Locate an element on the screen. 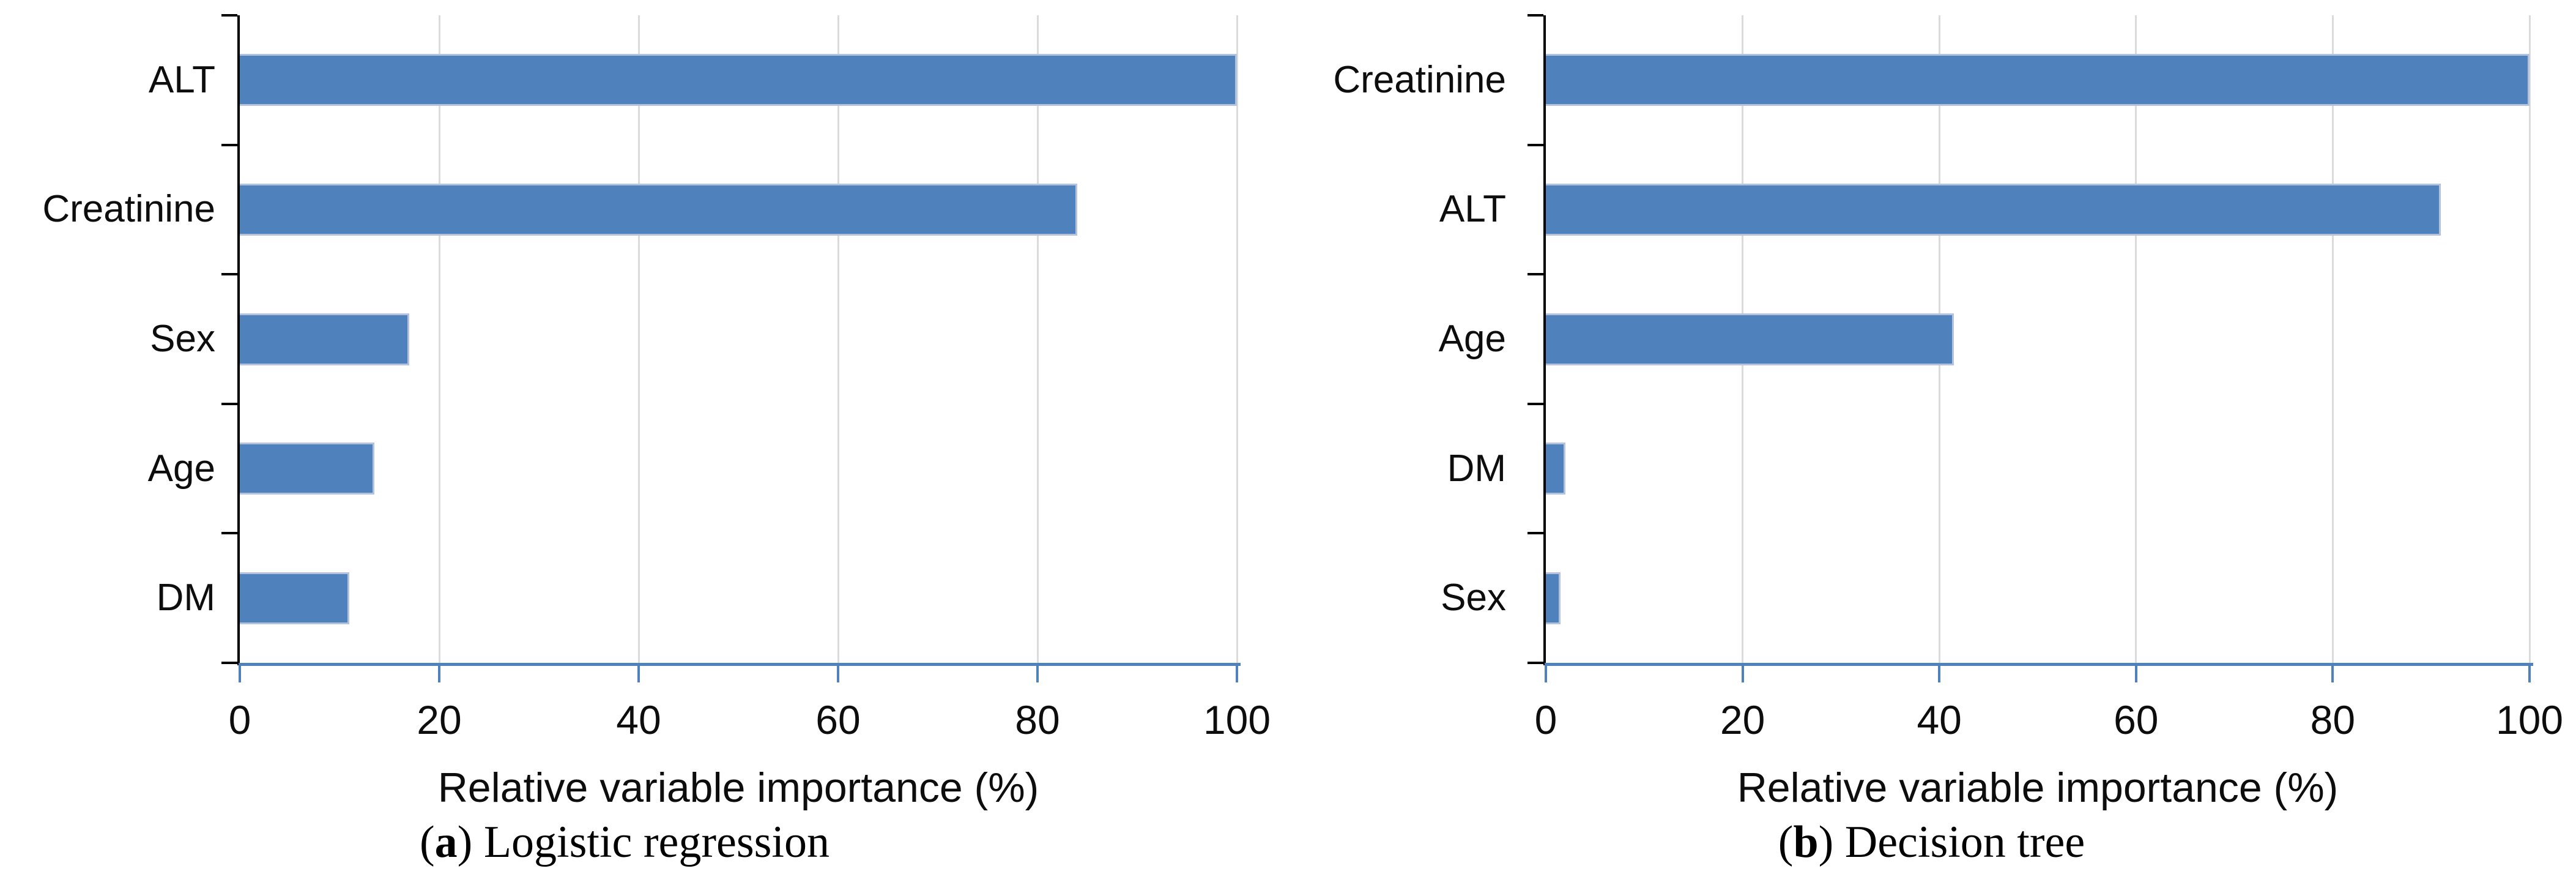 Image resolution: width=2576 pixels, height=893 pixels. panel-caption: (a) Logistic regression is located at coordinates (625, 842).